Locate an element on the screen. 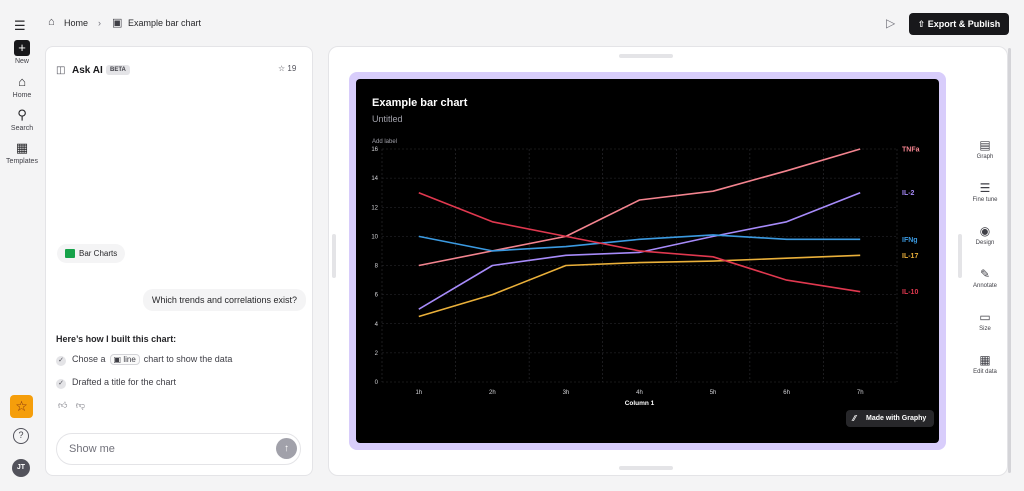  breadcrumb-current: Example bar chart is located at coordinates (165, 23).